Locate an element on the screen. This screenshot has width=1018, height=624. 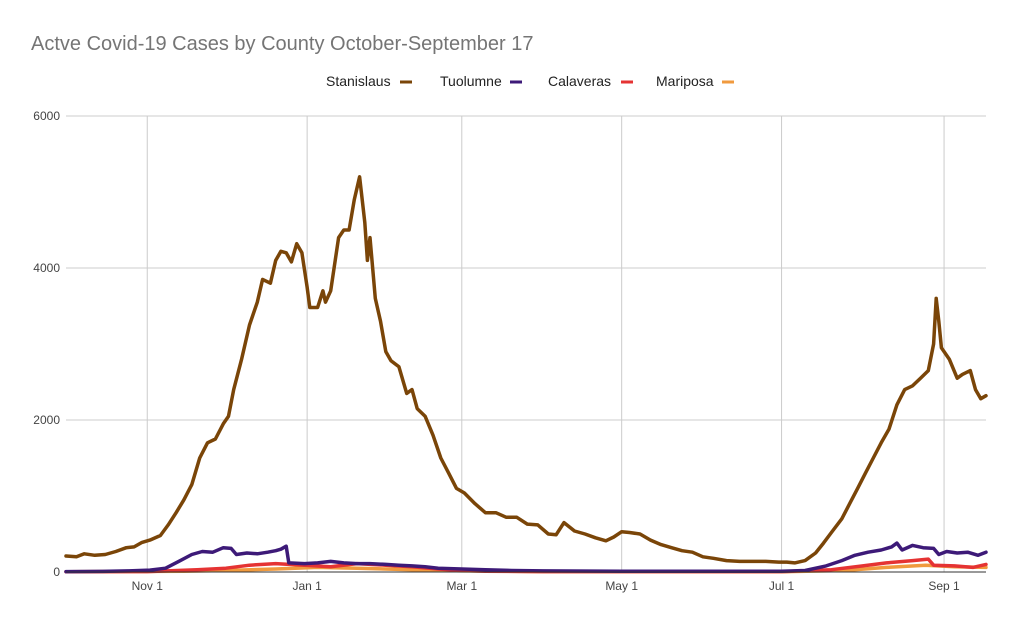
x-tick-label: Jan 1 is located at coordinates (307, 586).